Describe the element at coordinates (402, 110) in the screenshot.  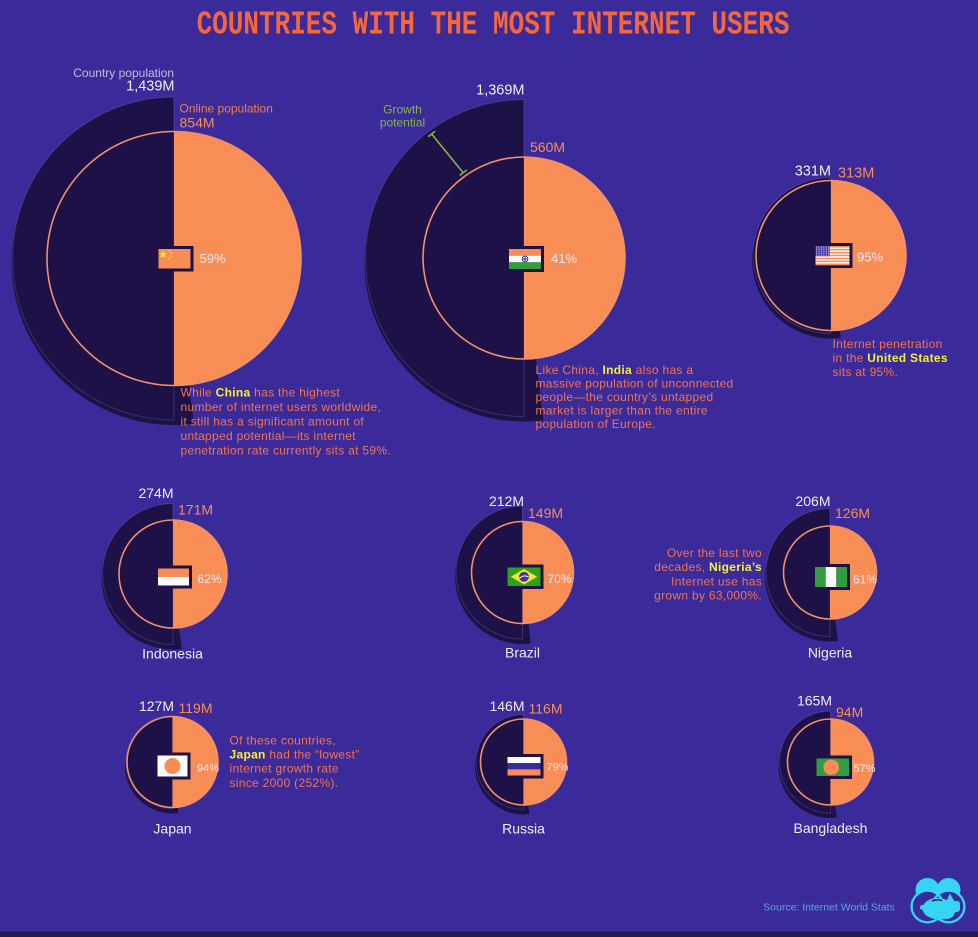
I see `svg-text: Growth` at that location.